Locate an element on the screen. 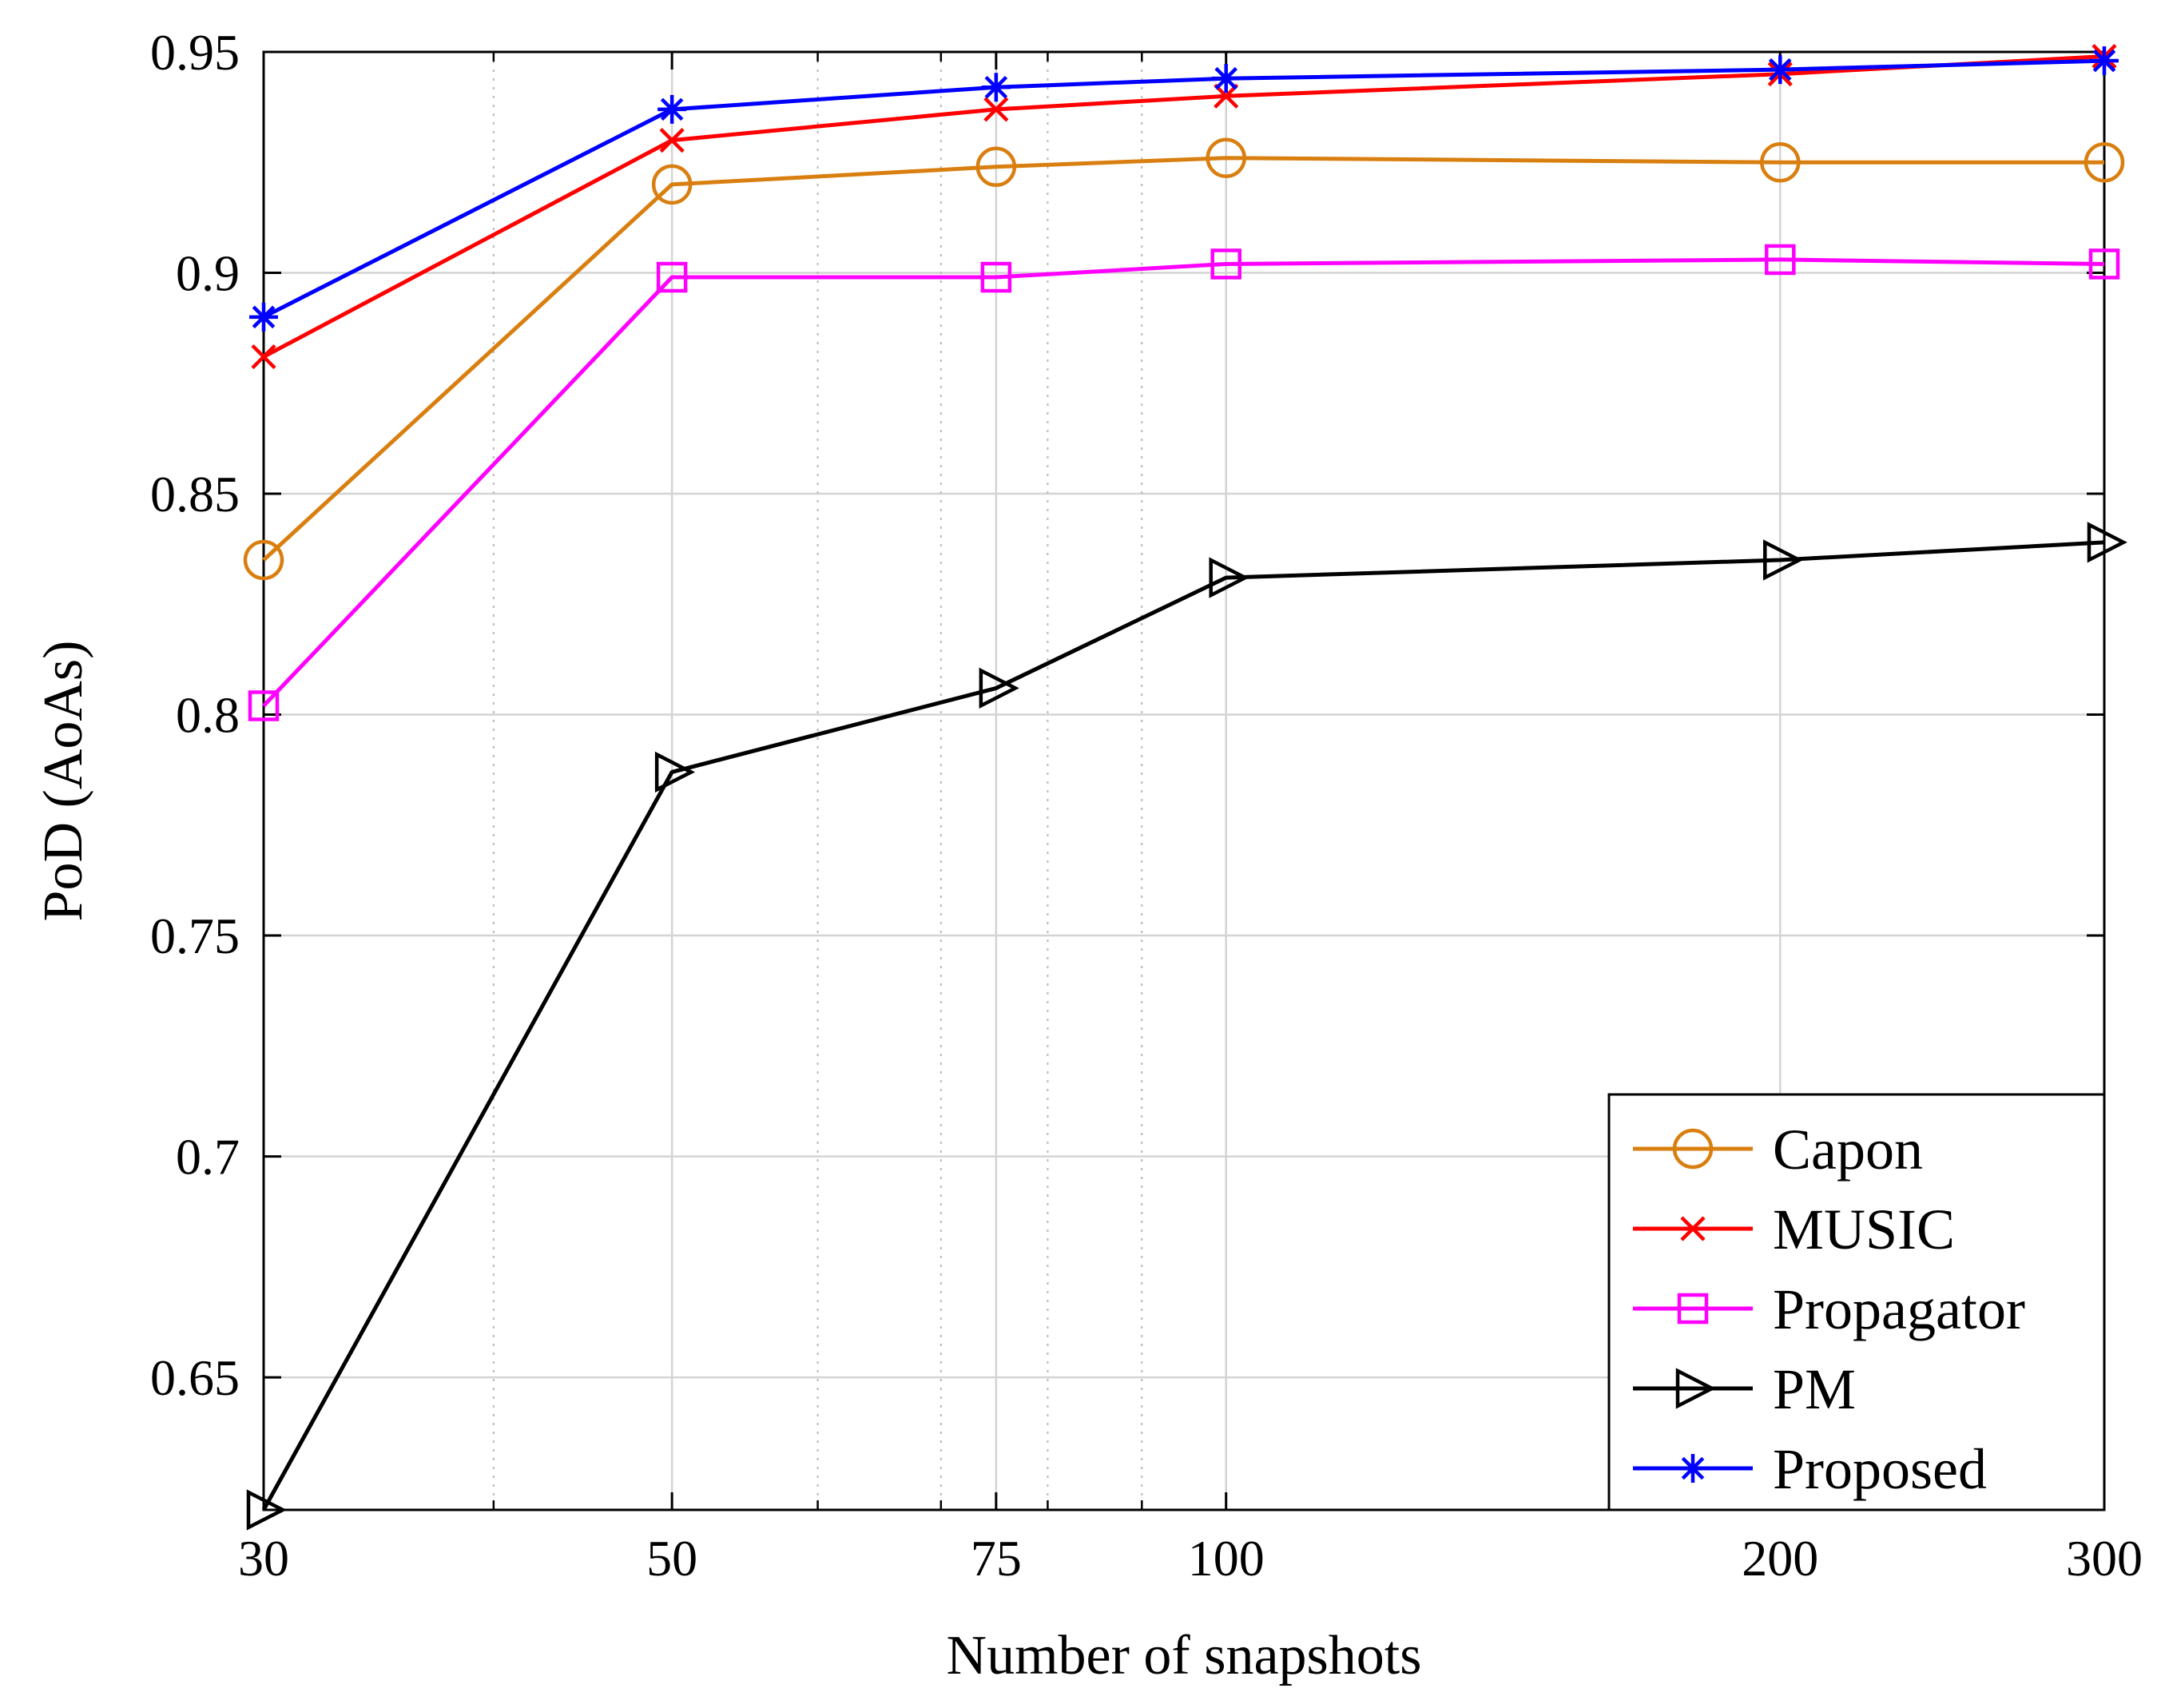 The width and height of the screenshot is (2165, 1708). legend-item-proposed: Proposed is located at coordinates (1810, 1469).